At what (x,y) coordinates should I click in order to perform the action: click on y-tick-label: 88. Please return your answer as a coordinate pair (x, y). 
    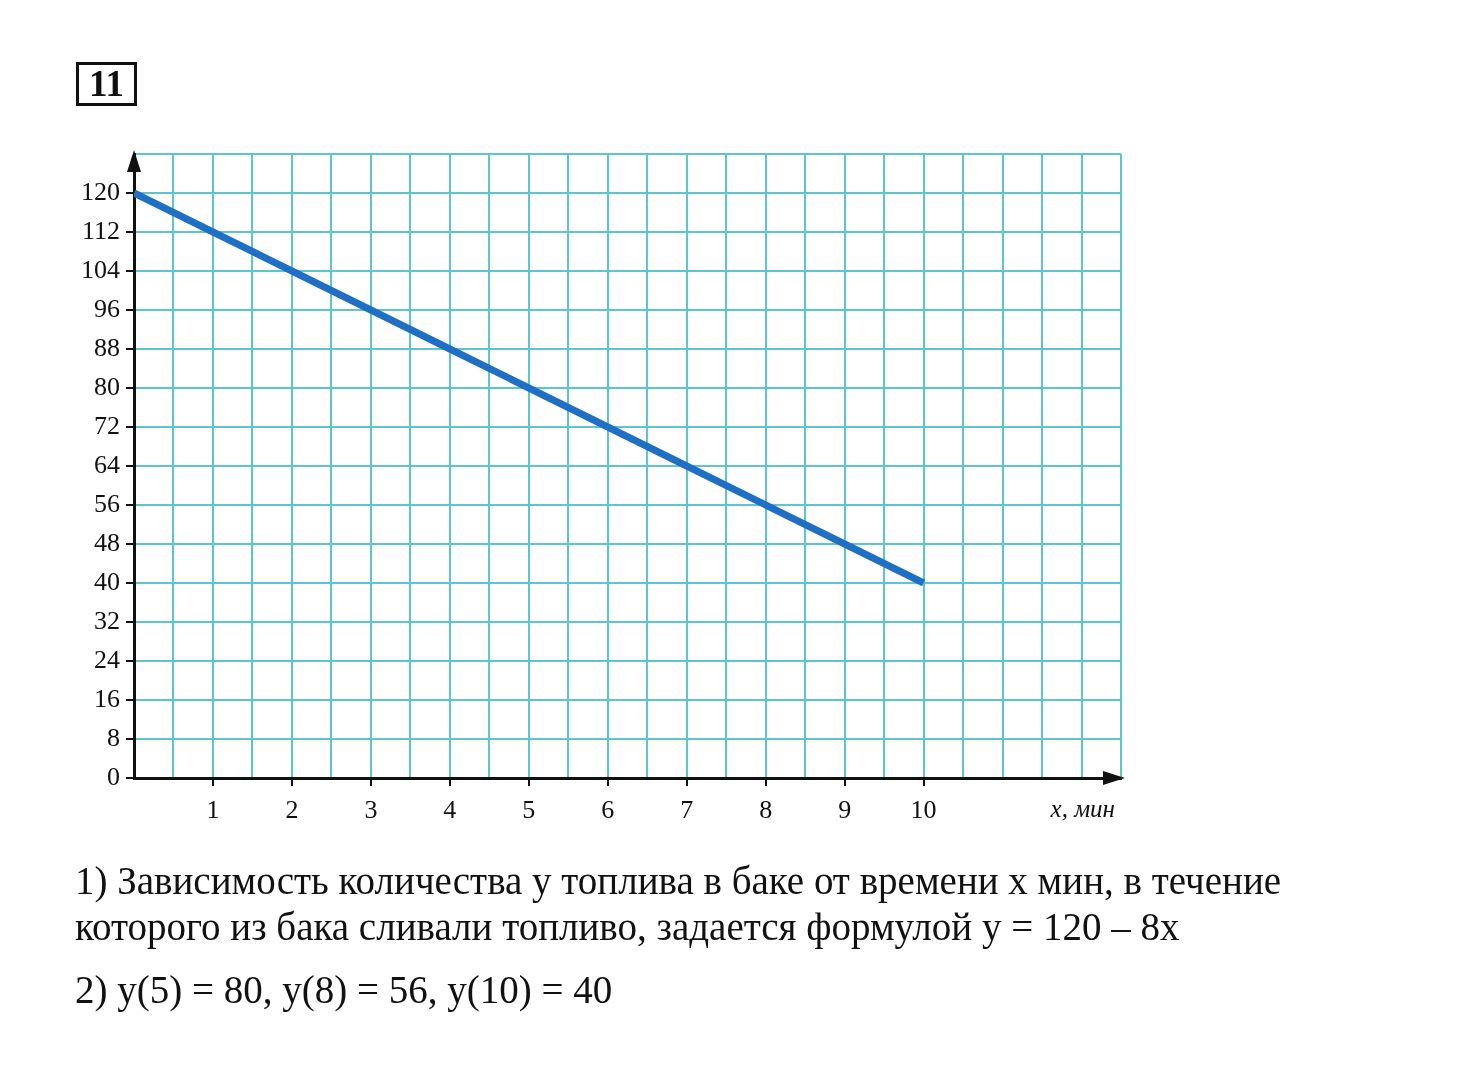
    Looking at the image, I should click on (107, 347).